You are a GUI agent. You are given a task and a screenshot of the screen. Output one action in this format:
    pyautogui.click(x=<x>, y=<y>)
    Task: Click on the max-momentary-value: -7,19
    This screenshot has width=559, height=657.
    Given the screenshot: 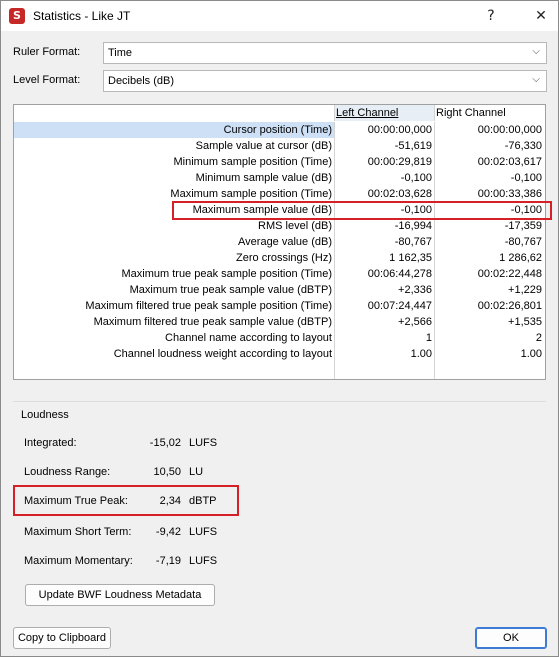 What is the action you would take?
    pyautogui.click(x=168, y=561)
    